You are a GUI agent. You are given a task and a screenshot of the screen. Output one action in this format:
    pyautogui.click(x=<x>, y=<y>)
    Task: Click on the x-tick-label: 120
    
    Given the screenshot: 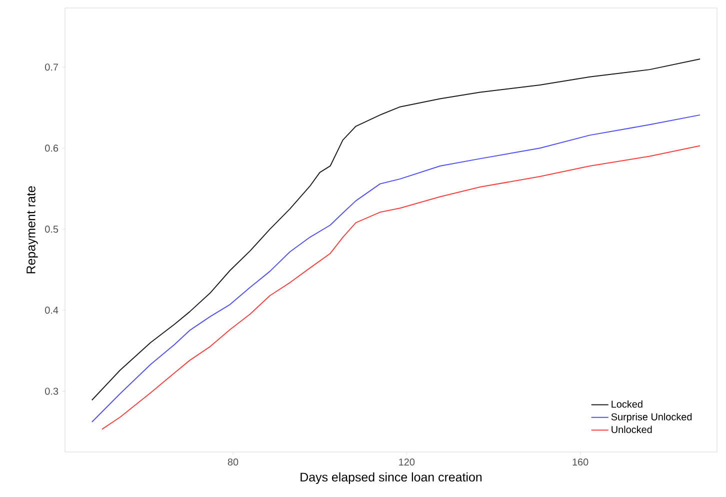 What is the action you would take?
    pyautogui.click(x=407, y=462)
    